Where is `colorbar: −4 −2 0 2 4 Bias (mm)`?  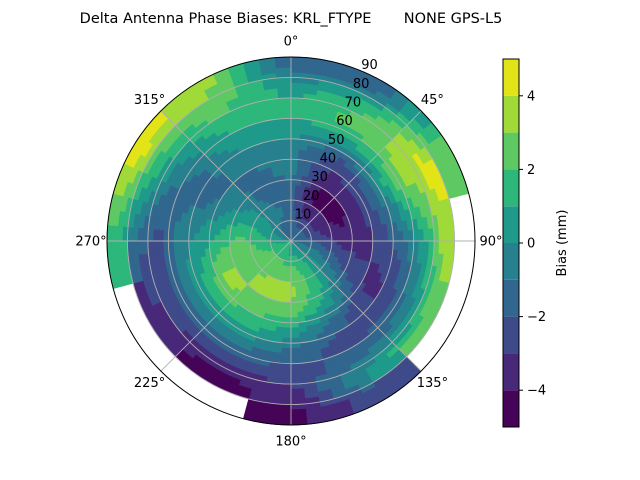 colorbar: −4 −2 0 2 4 Bias (mm) is located at coordinates (536, 243).